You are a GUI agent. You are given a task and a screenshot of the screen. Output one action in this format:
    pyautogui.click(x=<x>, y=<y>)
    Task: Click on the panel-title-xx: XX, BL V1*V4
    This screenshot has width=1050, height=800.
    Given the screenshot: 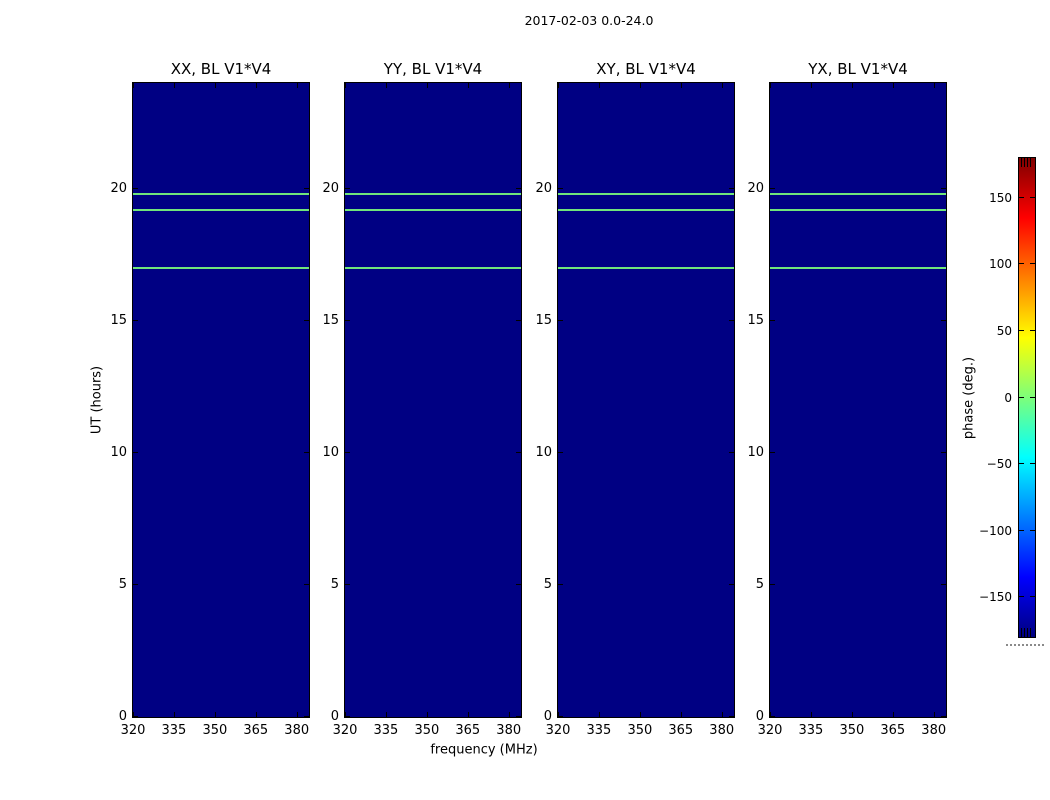 What is the action you would take?
    pyautogui.click(x=221, y=69)
    